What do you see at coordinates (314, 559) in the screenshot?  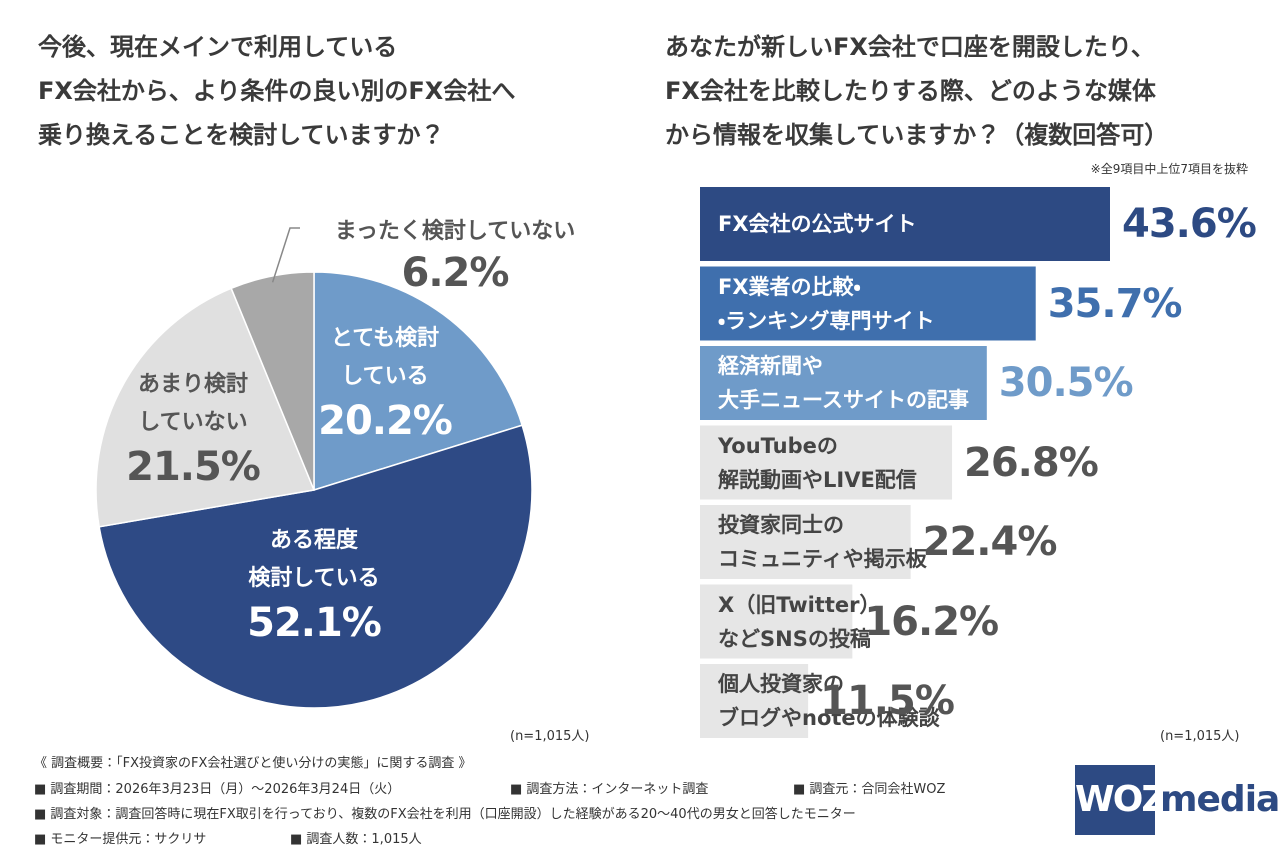 I see `pie-label: ある程度 検討している` at bounding box center [314, 559].